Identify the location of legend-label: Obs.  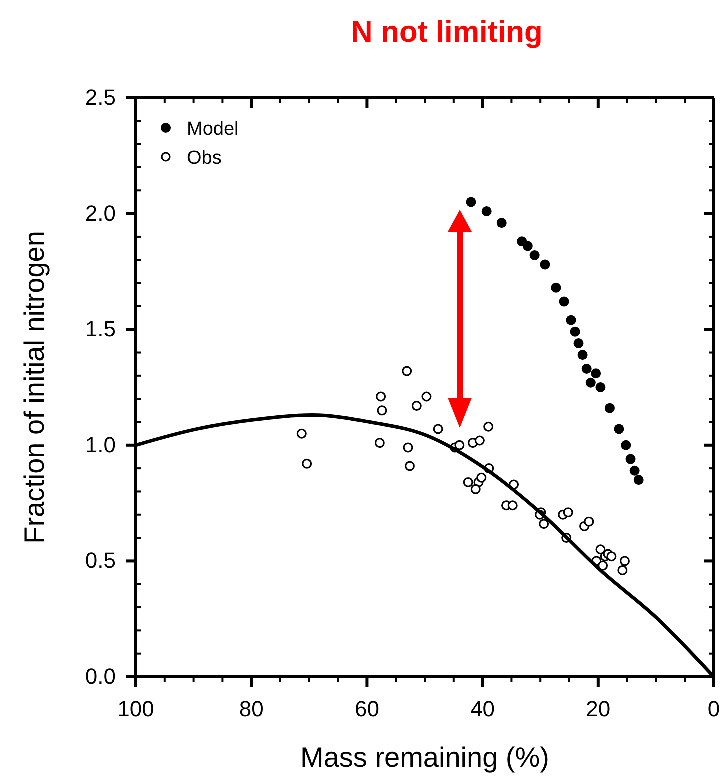
(204, 158).